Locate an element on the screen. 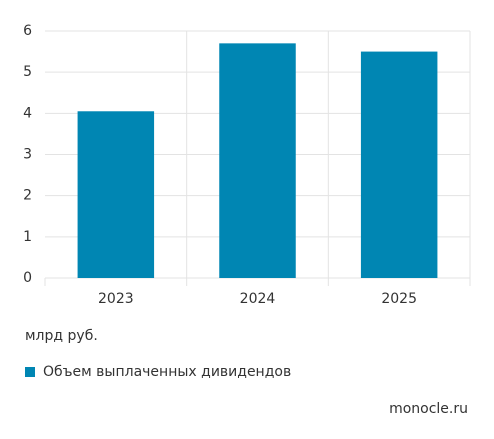 The height and width of the screenshot is (439, 494). x-tick-label: 2023 is located at coordinates (116, 299).